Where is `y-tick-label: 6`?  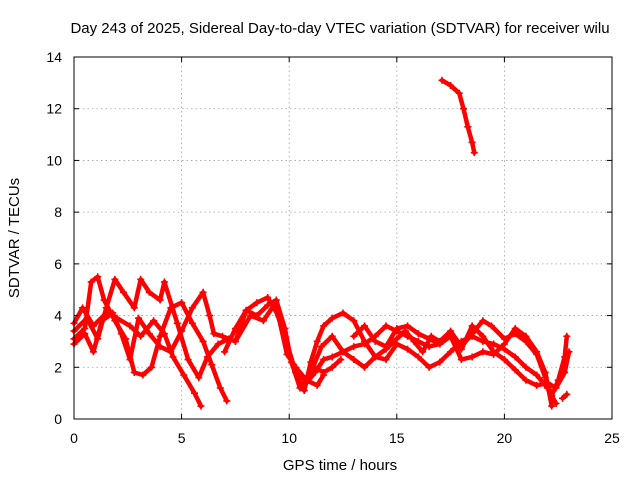
y-tick-label: 6 is located at coordinates (58, 264).